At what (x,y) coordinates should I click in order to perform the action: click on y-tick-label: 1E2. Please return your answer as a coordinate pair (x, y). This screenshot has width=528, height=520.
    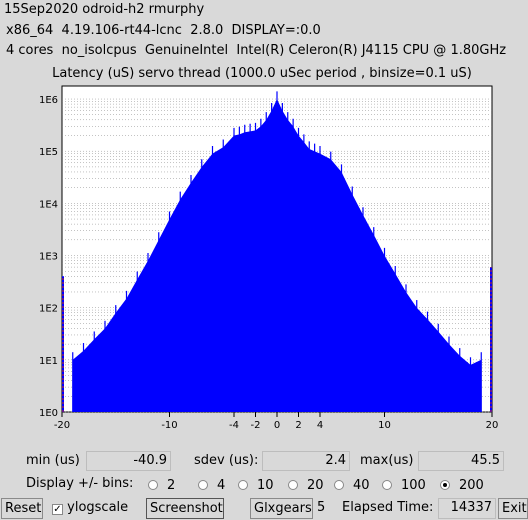
    Looking at the image, I should click on (48, 309).